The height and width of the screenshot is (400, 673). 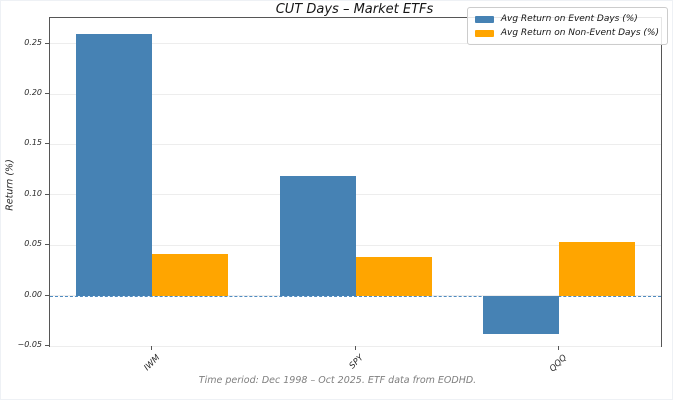 What do you see at coordinates (10, 185) in the screenshot?
I see `y-axis-label: Return (%)` at bounding box center [10, 185].